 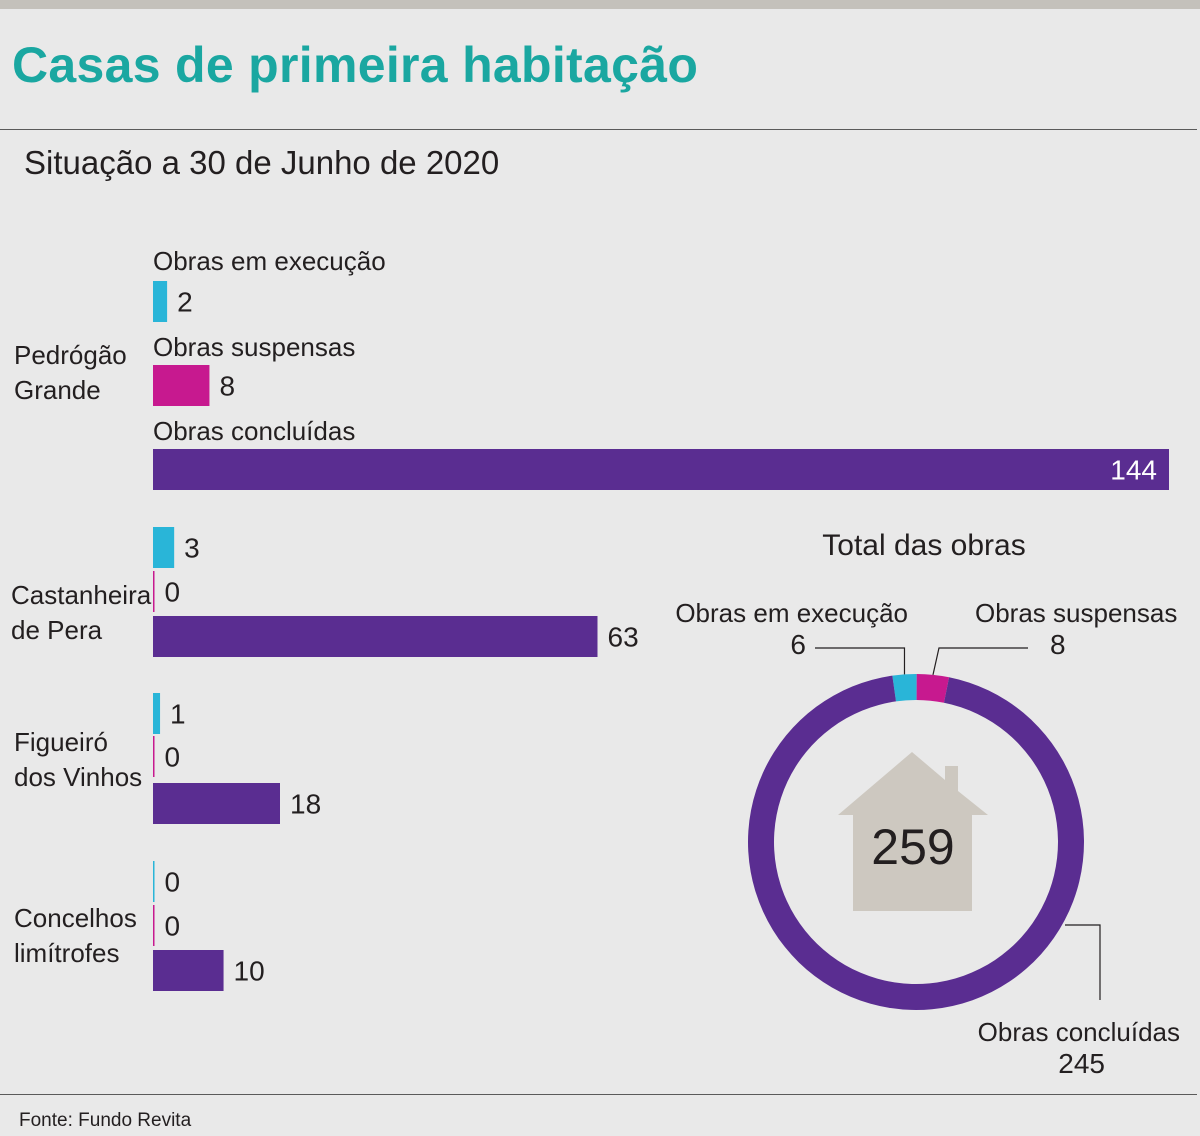 I want to click on bar-value-label: 144, so click(x=1133, y=470).